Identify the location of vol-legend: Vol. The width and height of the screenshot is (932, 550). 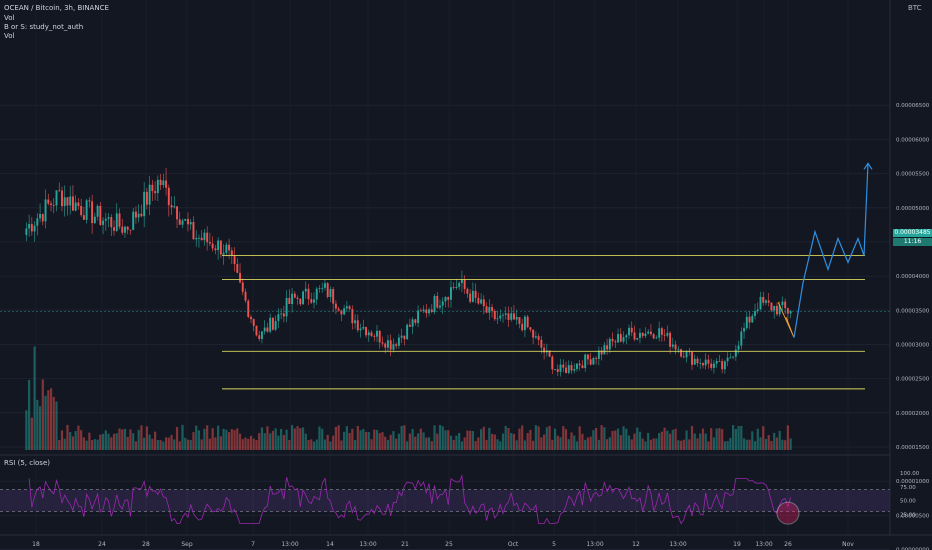
(9, 18).